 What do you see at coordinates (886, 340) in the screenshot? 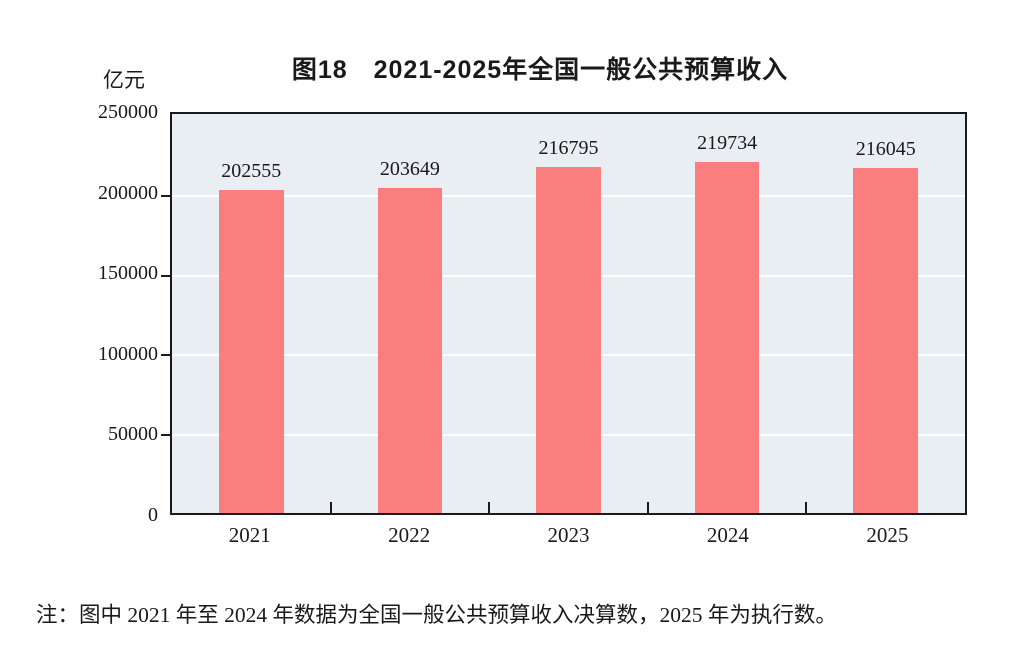
I see `bar-2025` at bounding box center [886, 340].